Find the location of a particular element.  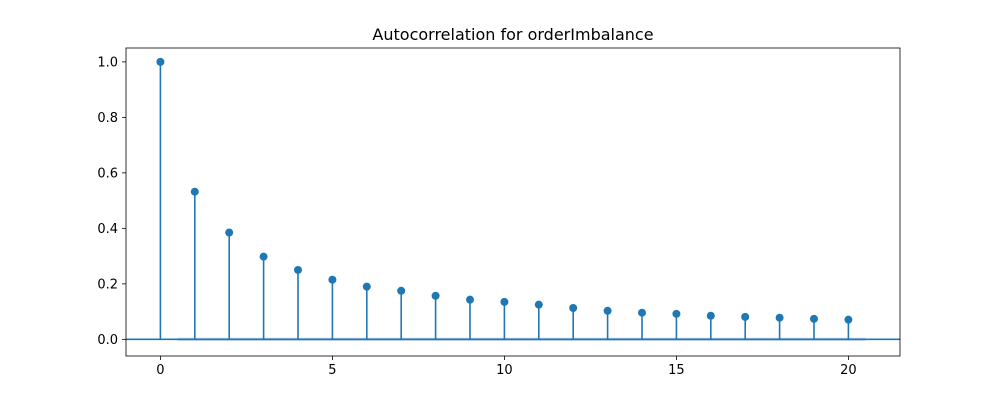

y-tick-label: 0.0 is located at coordinates (107, 340).